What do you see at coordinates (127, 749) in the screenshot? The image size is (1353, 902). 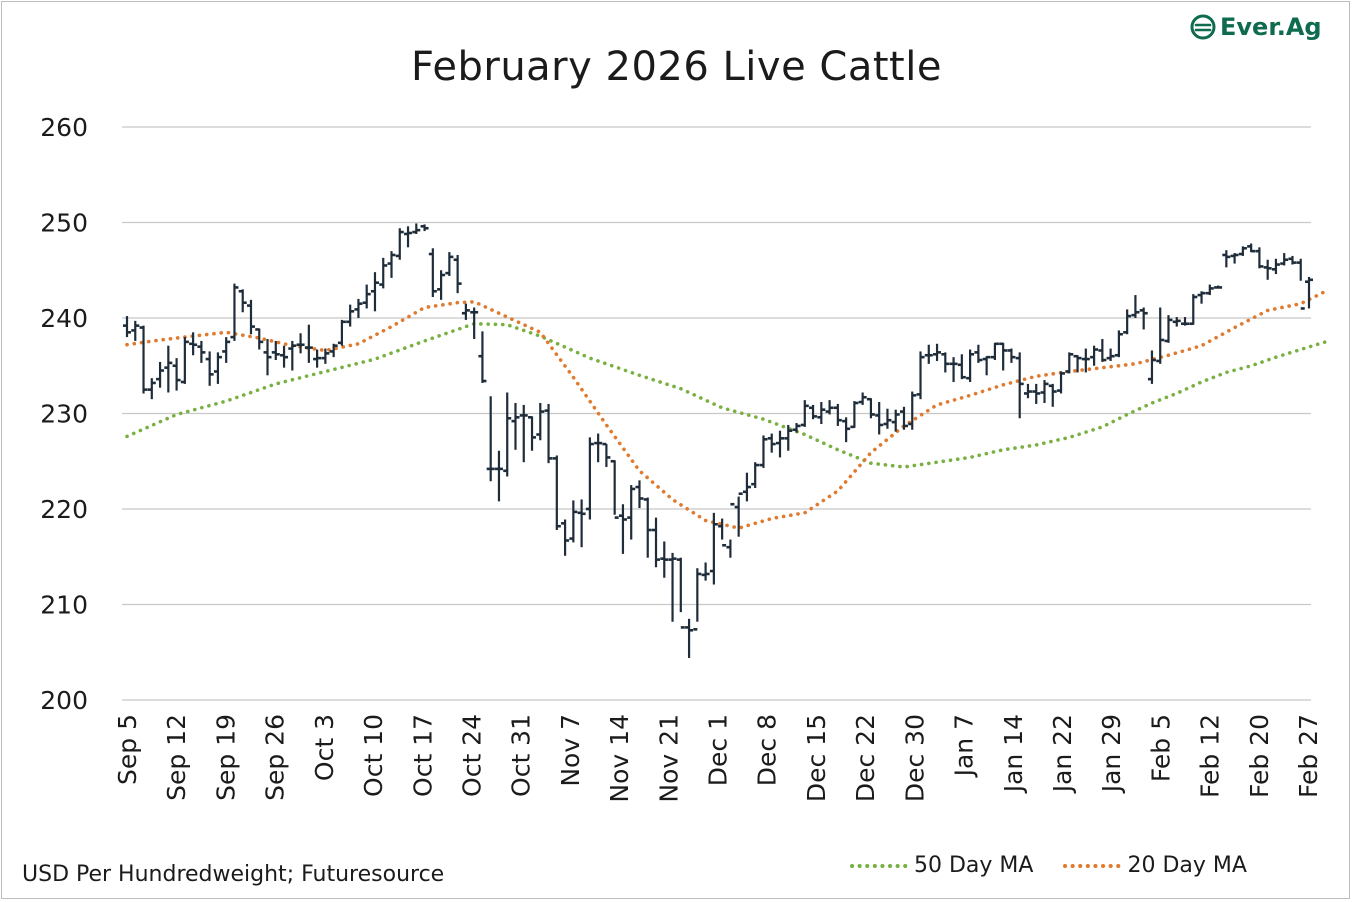 I see `x-tick-label: Sep 5` at bounding box center [127, 749].